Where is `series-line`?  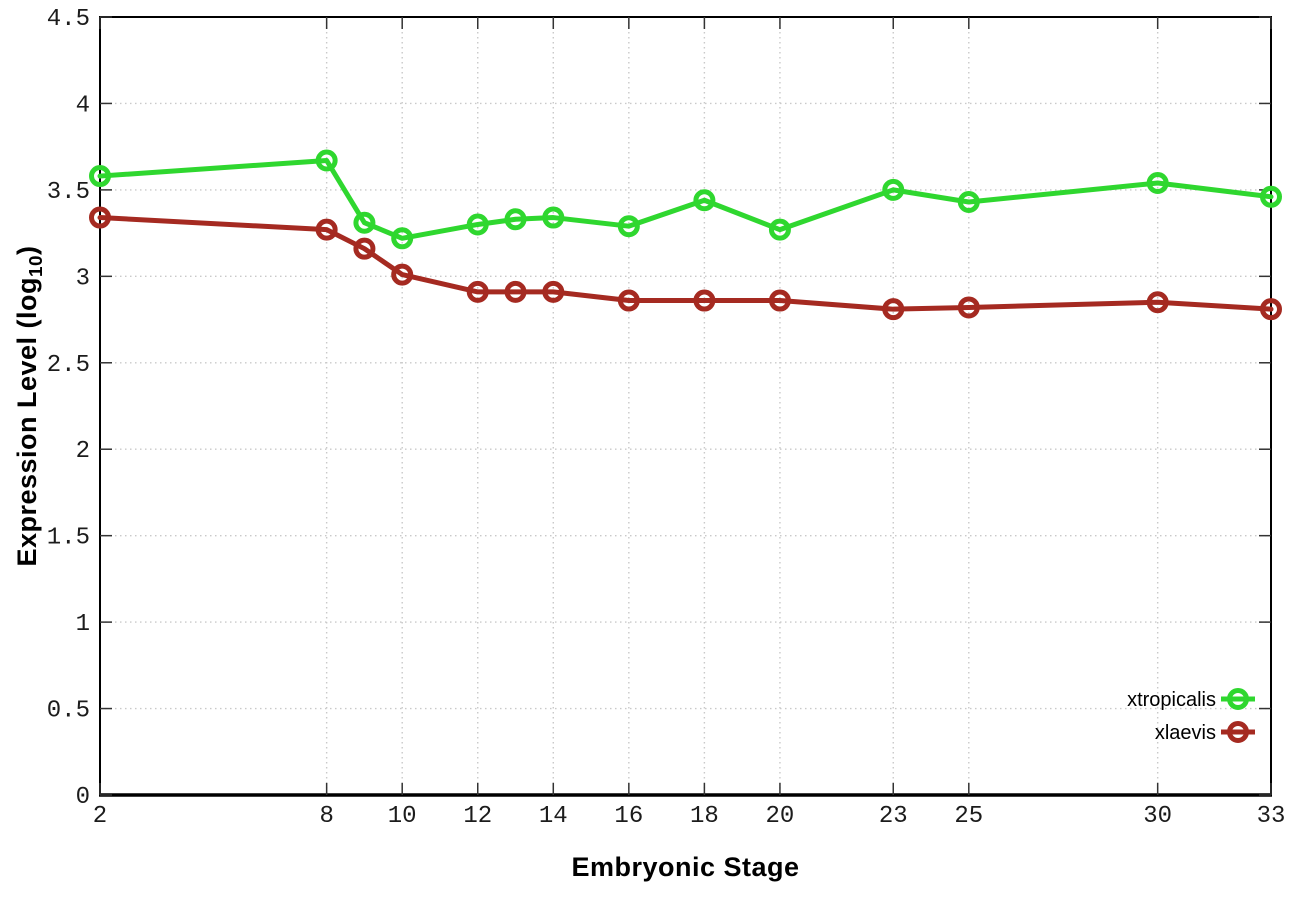
series-line is located at coordinates (685, 263).